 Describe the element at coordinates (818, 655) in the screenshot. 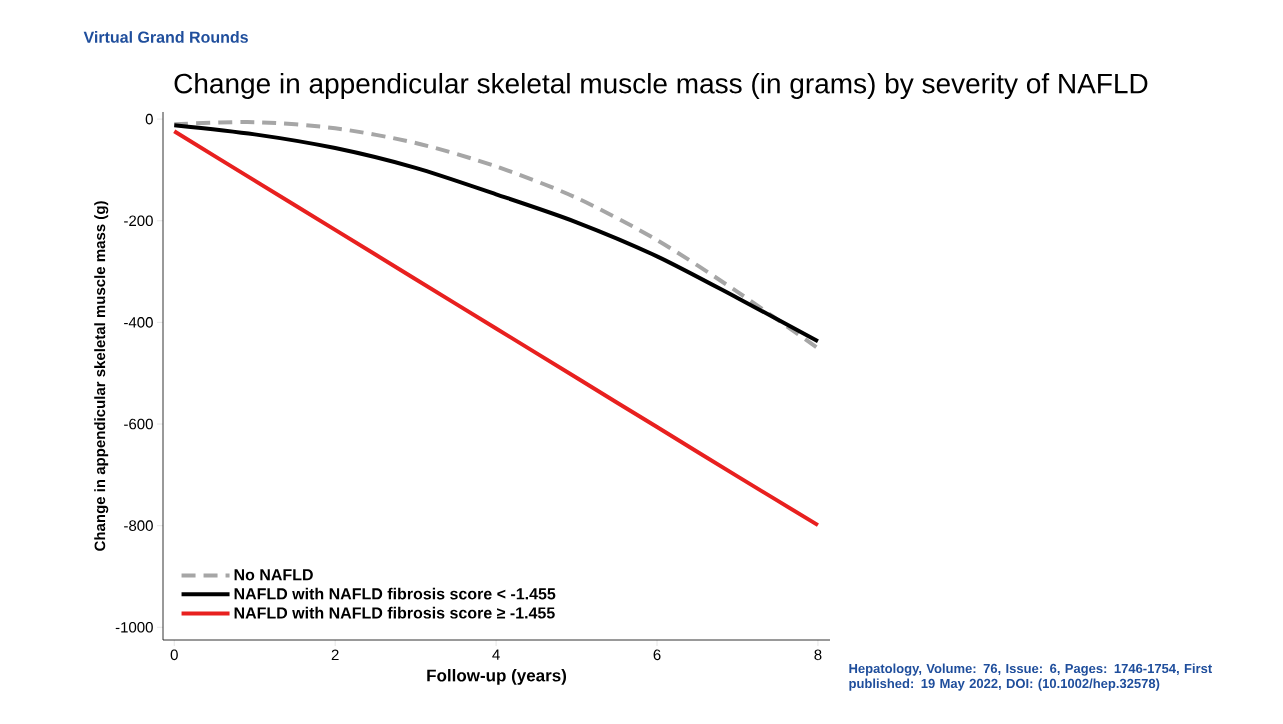

I see `x-tick-label: 8` at that location.